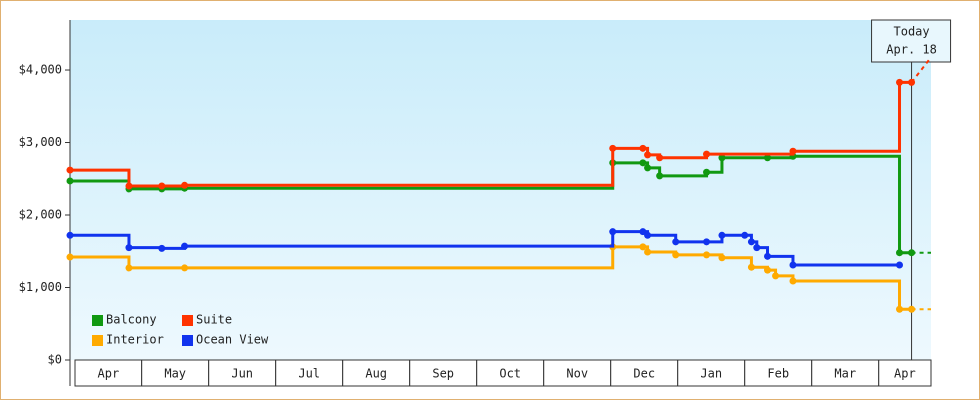  I want to click on y-tick-label: $0, so click(55, 360).